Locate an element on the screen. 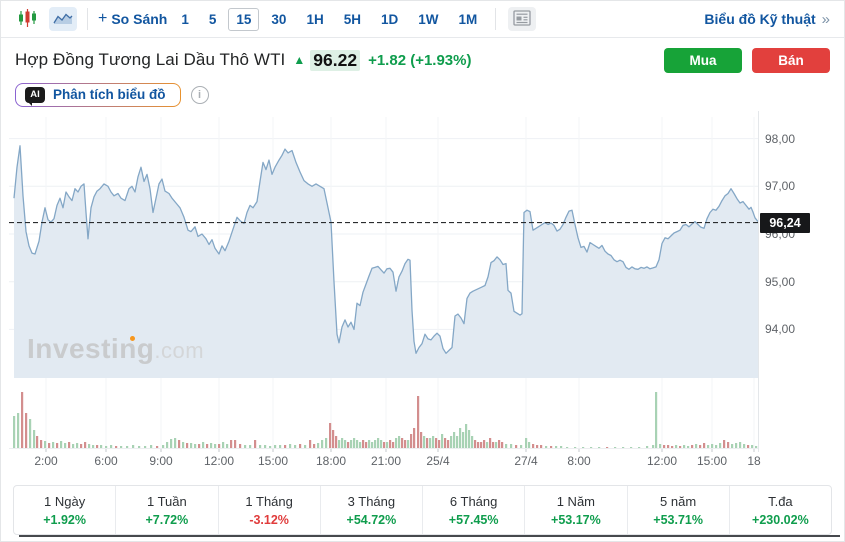 This screenshot has width=845, height=542. performance-period-label: T.đa is located at coordinates (780, 501).